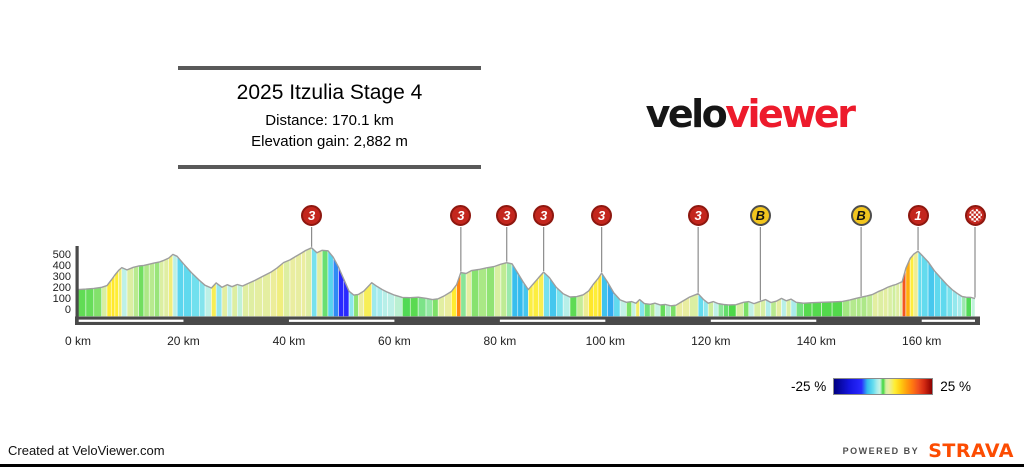  I want to click on x-tick-label: 40 km, so click(289, 341).